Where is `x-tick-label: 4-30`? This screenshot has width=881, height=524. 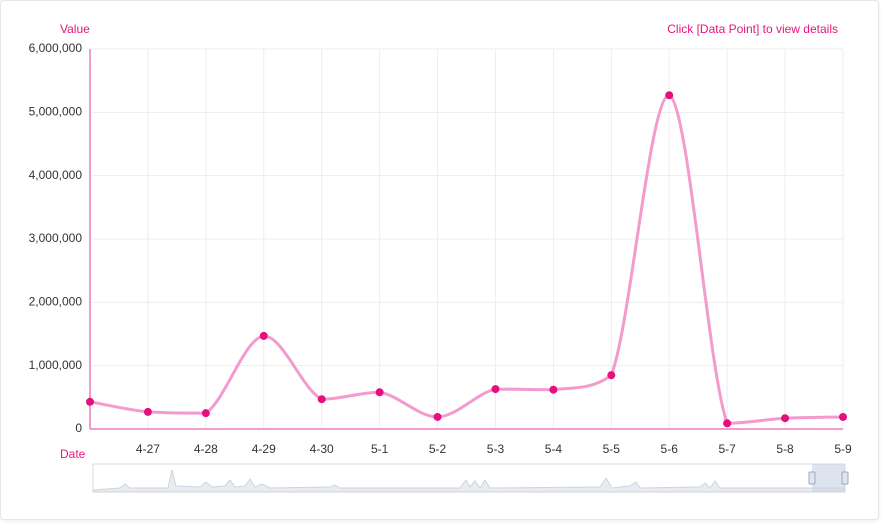 x-tick-label: 4-30 is located at coordinates (322, 449).